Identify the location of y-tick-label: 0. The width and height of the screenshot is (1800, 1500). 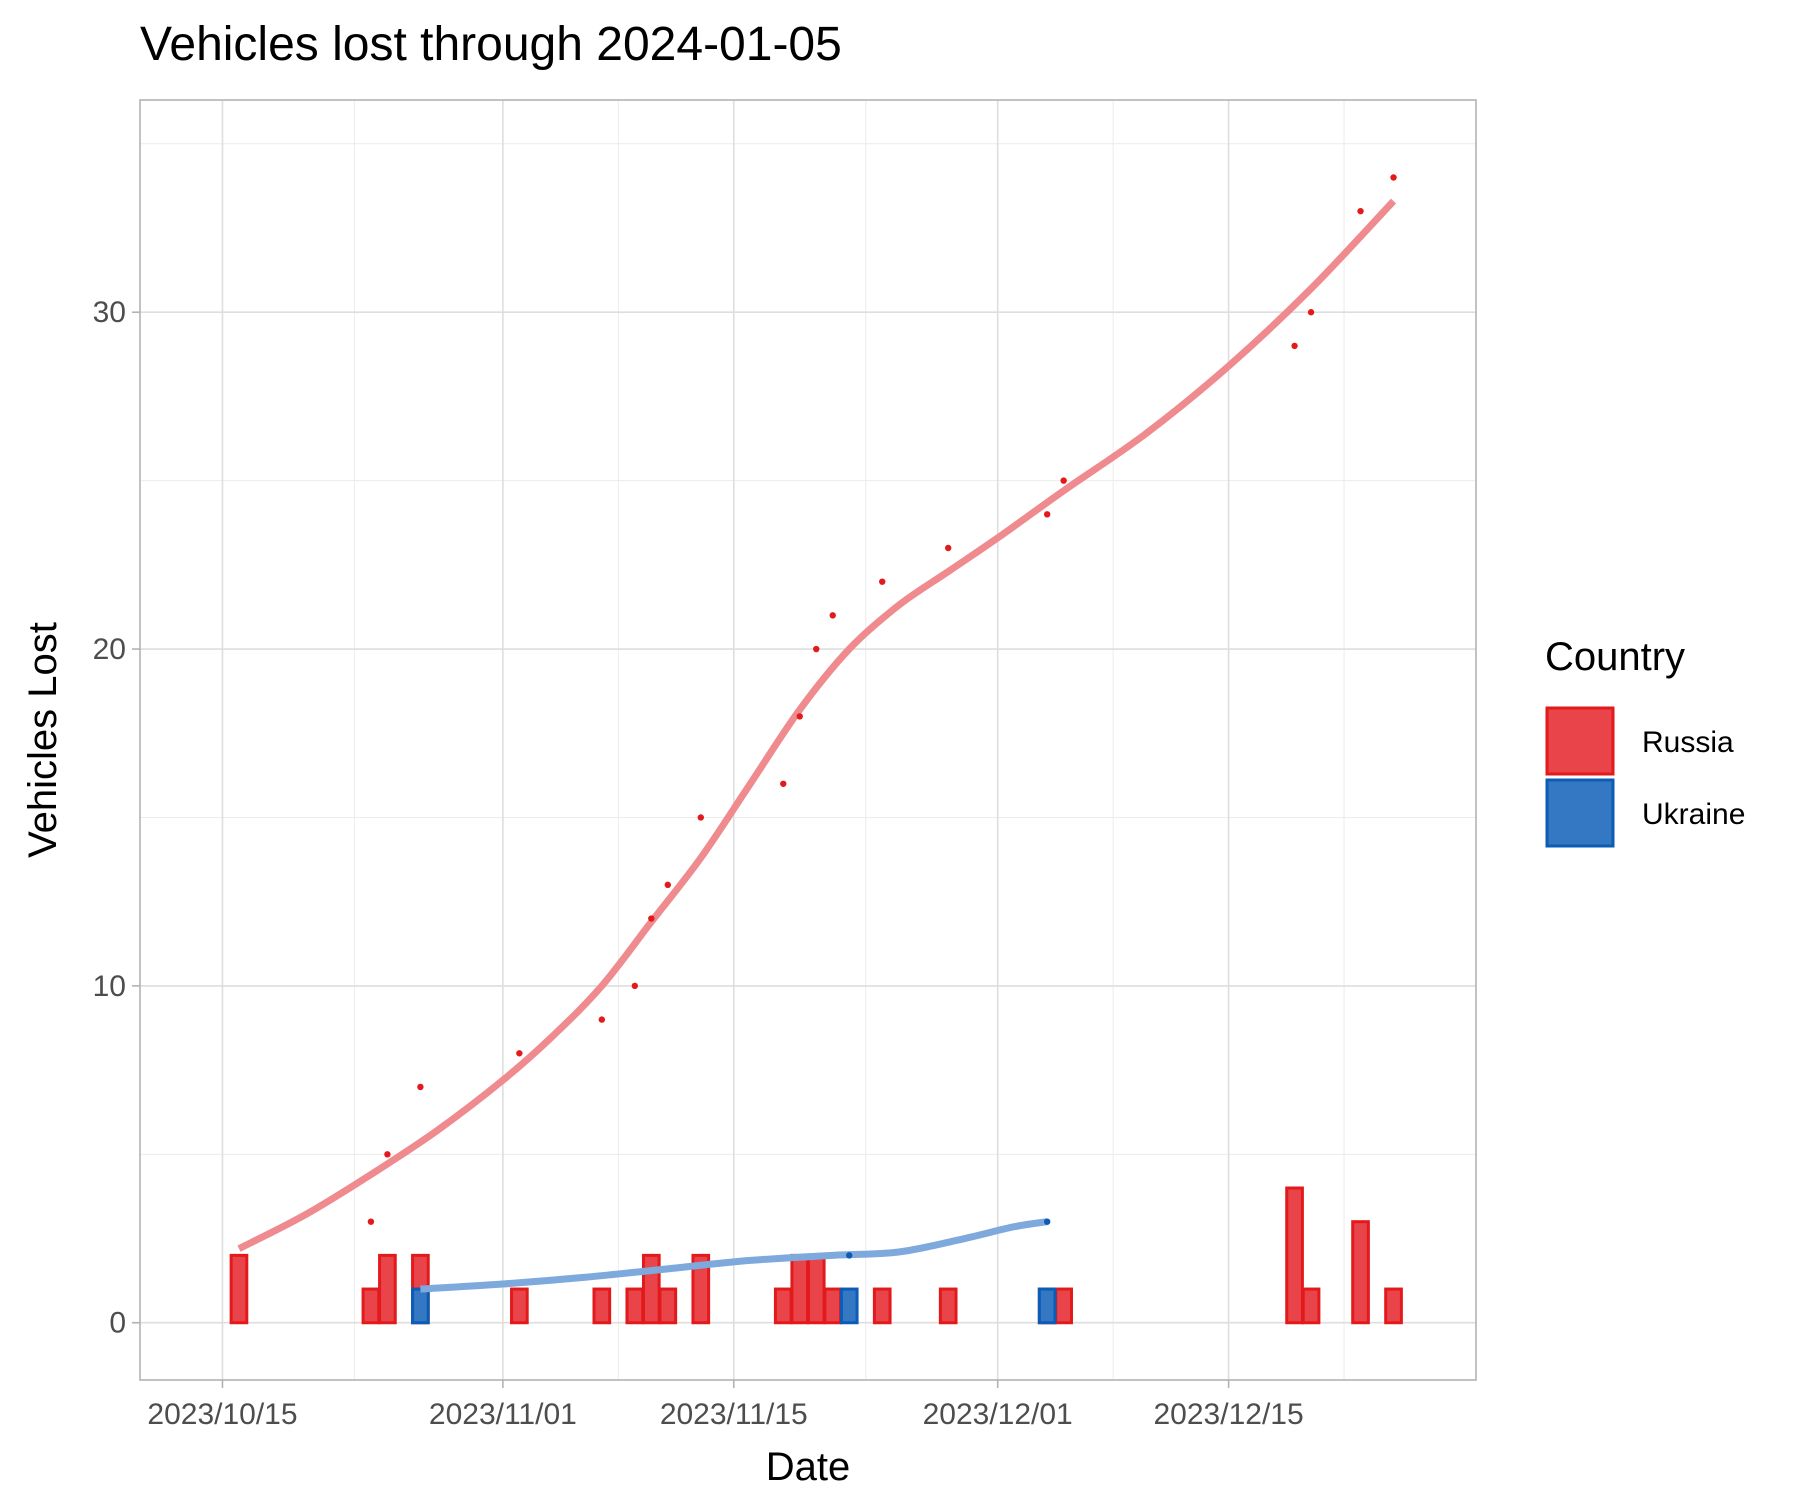
(117, 1323).